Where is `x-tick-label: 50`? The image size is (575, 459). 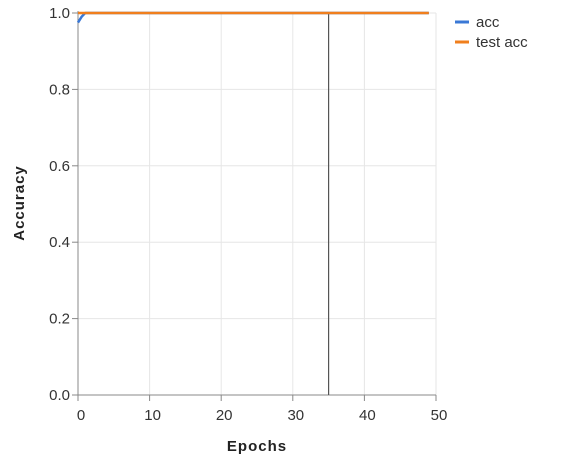 x-tick-label: 50 is located at coordinates (439, 415).